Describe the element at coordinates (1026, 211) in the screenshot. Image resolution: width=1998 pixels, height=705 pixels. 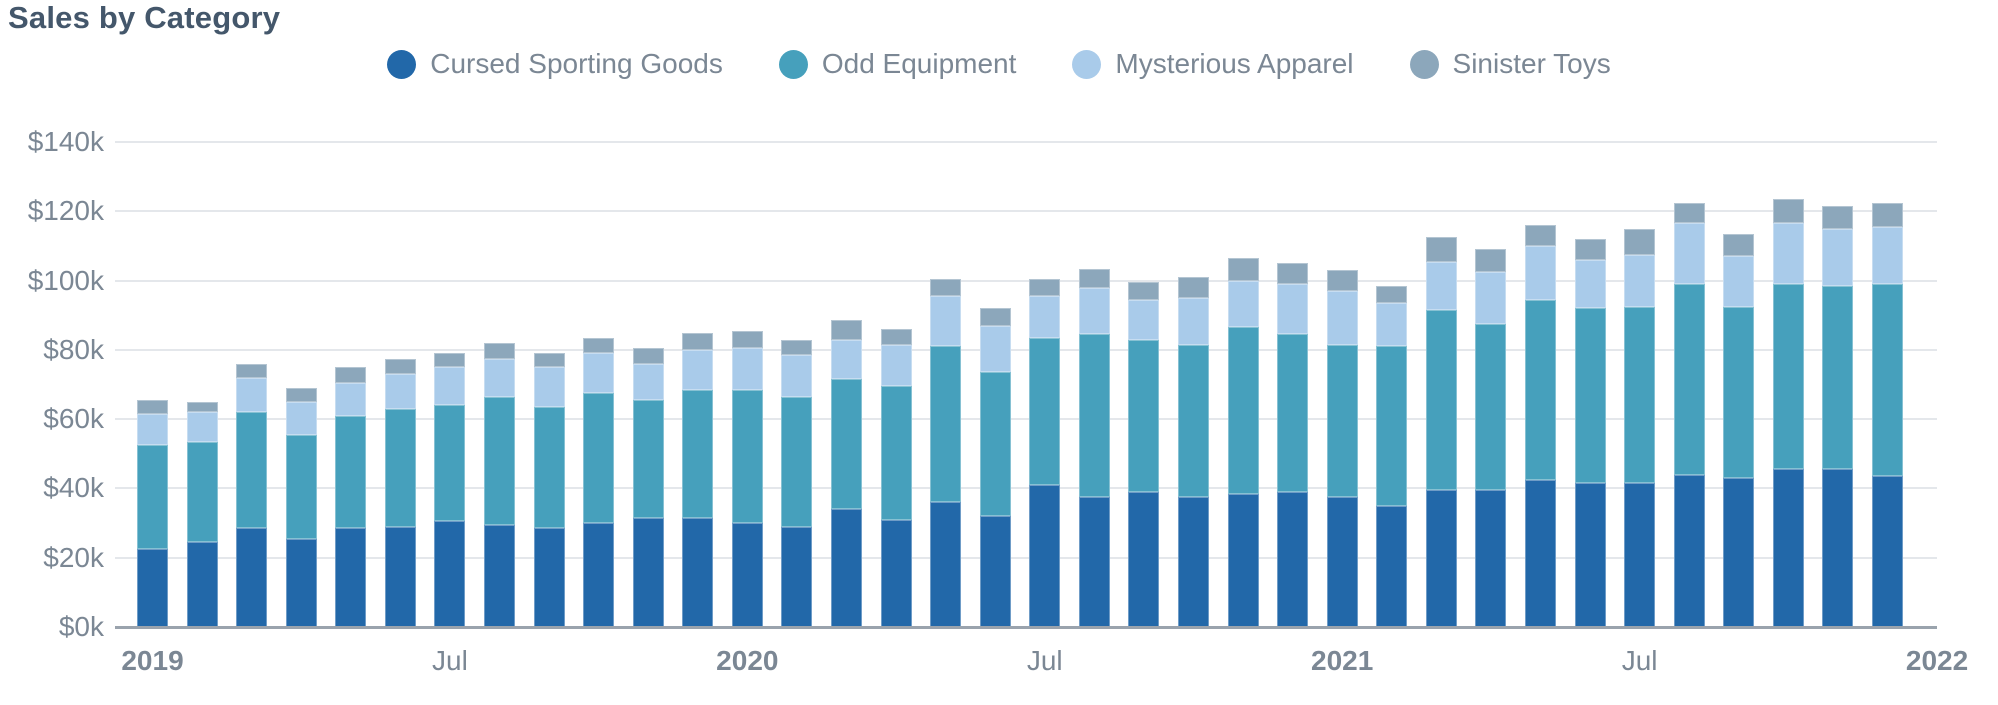
I see `gridline-120k` at that location.